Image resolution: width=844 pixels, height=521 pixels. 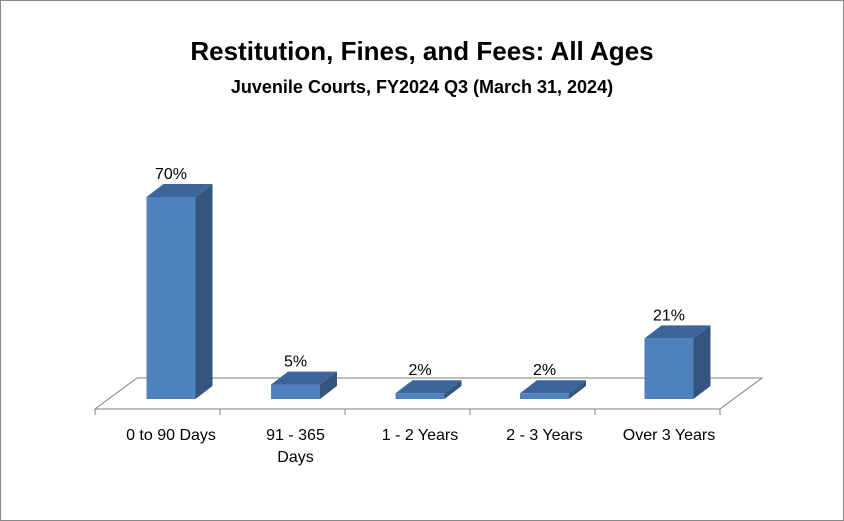 I want to click on data-label: 21%, so click(x=669, y=315).